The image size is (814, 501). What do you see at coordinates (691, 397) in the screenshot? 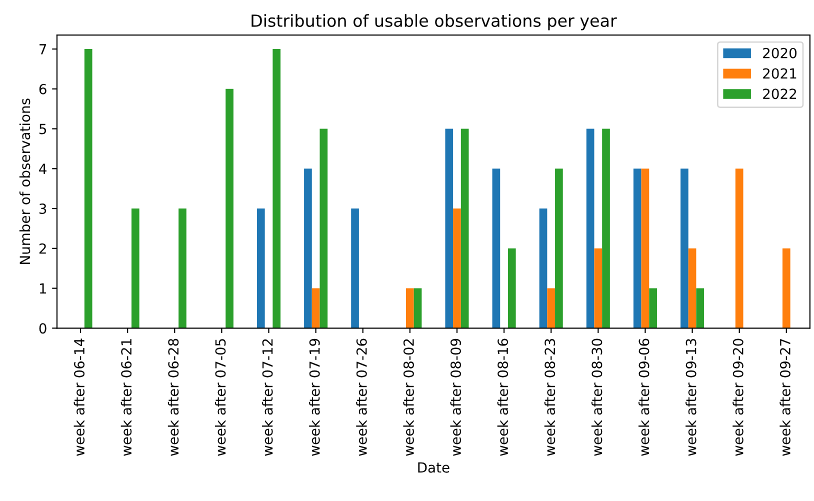
I see `x-tick-label: week after 09-13` at bounding box center [691, 397].